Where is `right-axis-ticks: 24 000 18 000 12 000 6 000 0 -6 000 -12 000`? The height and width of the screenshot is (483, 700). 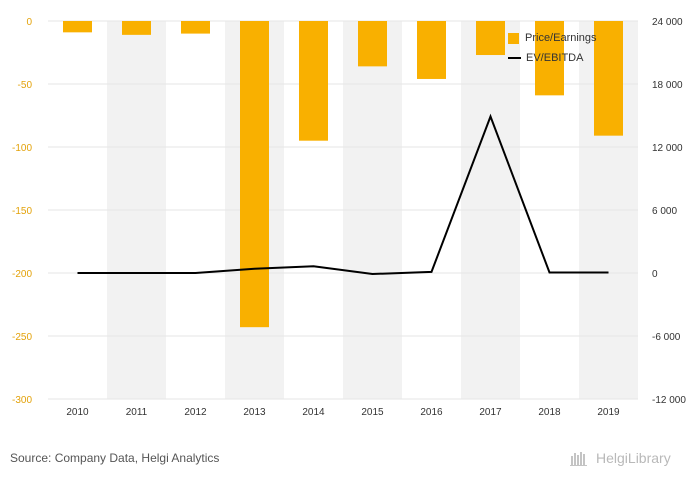
right-axis-ticks: 24 000 18 000 12 000 6 000 0 -6 000 -12 000 is located at coordinates (669, 211).